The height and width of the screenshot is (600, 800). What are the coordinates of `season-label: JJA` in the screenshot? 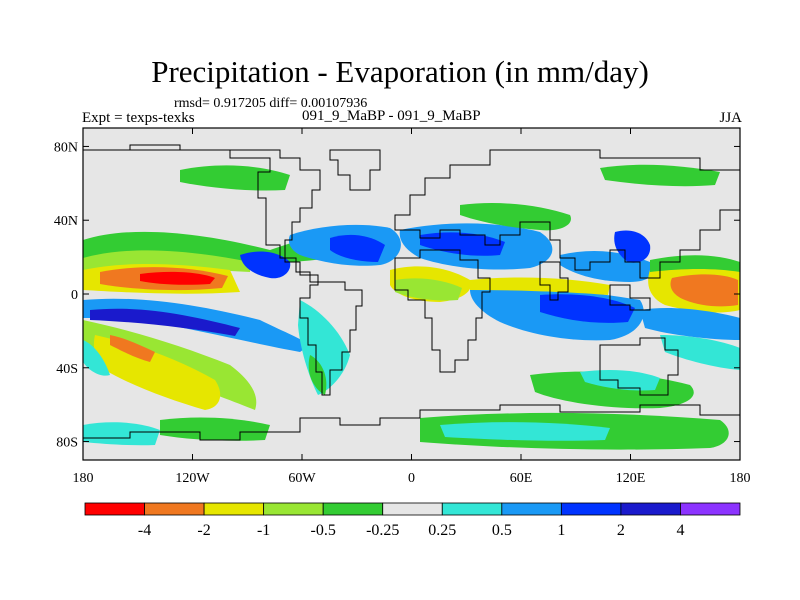 It's located at (730, 118).